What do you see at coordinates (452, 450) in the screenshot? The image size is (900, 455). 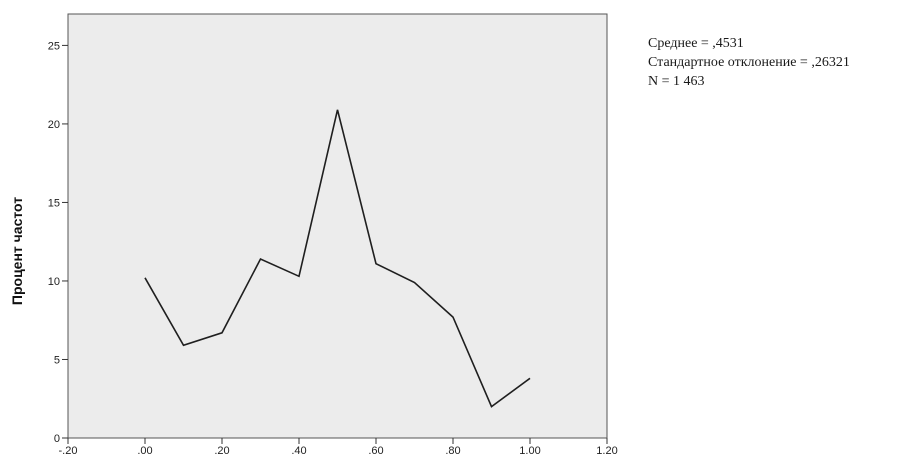 I see `x-tick-label: .80` at bounding box center [452, 450].